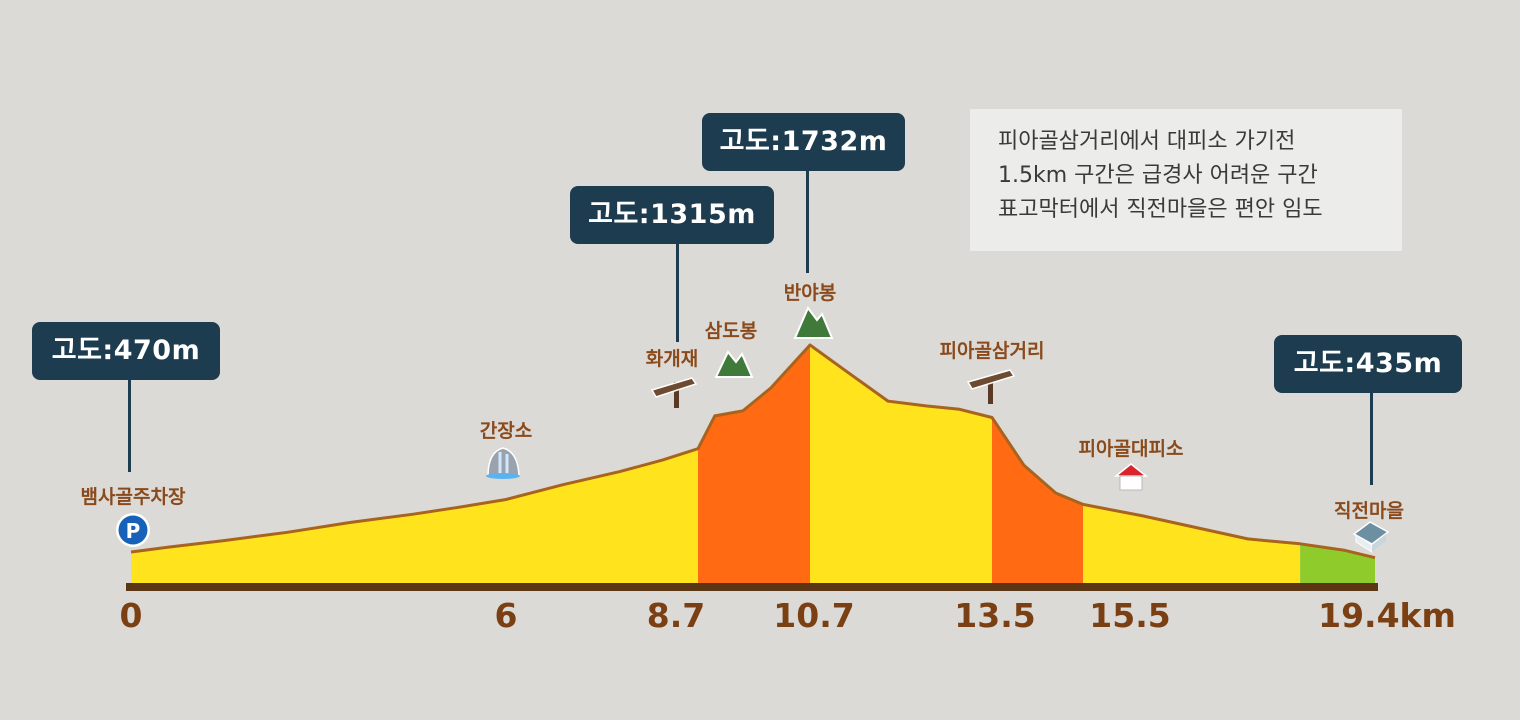  I want to click on waterfall-icon, so click(503, 463).